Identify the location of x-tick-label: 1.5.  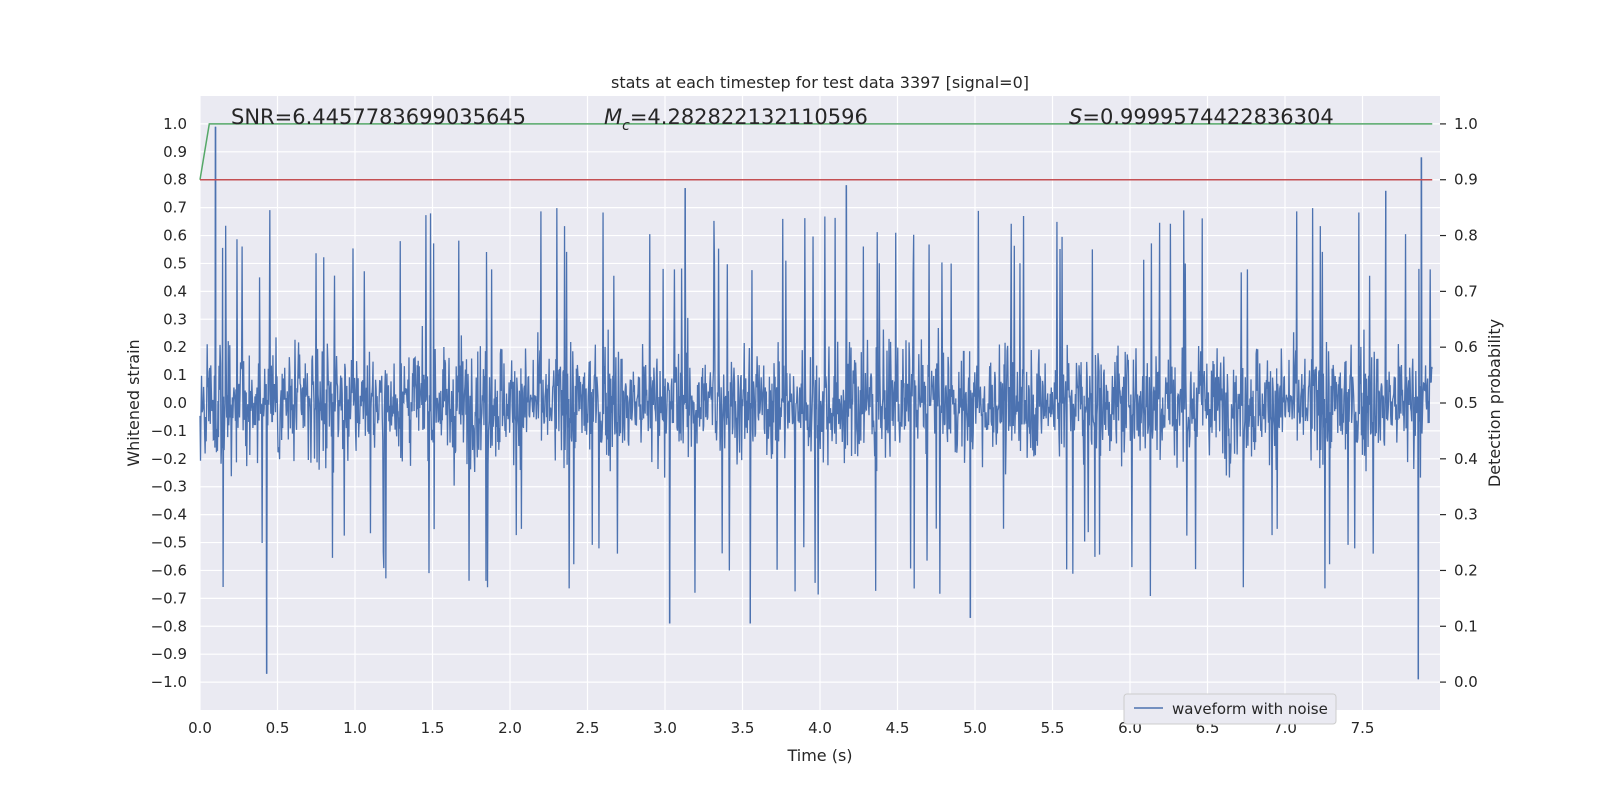
(433, 728).